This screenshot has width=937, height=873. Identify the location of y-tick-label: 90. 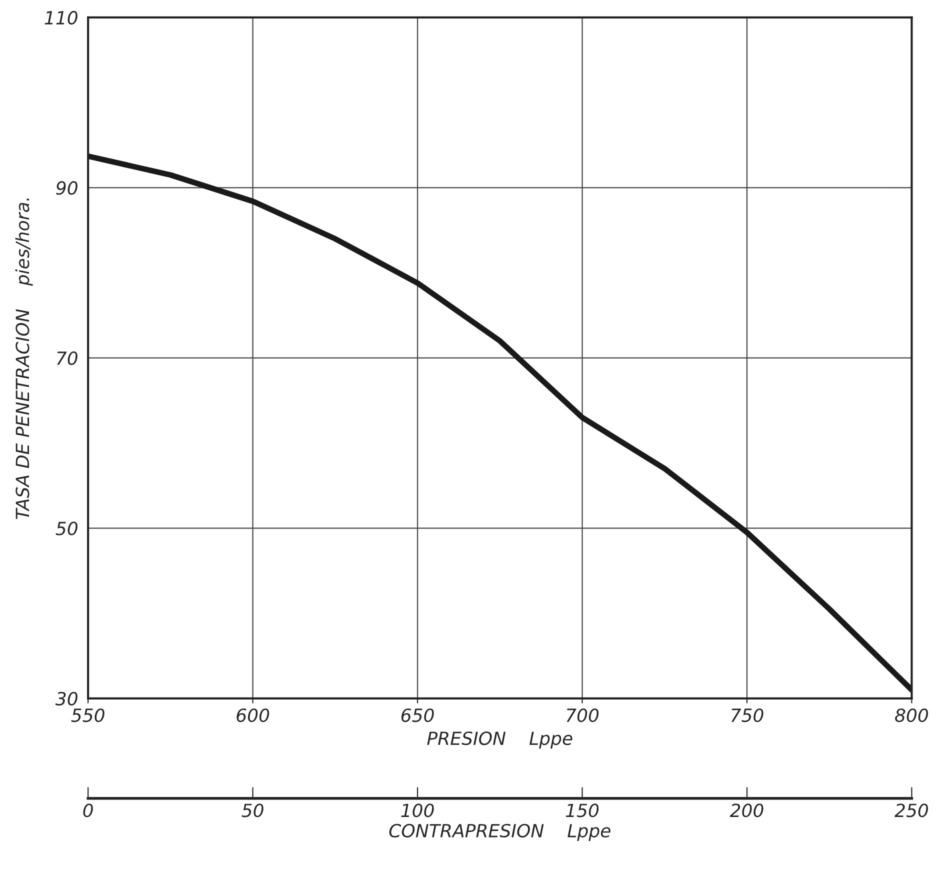
(67, 188).